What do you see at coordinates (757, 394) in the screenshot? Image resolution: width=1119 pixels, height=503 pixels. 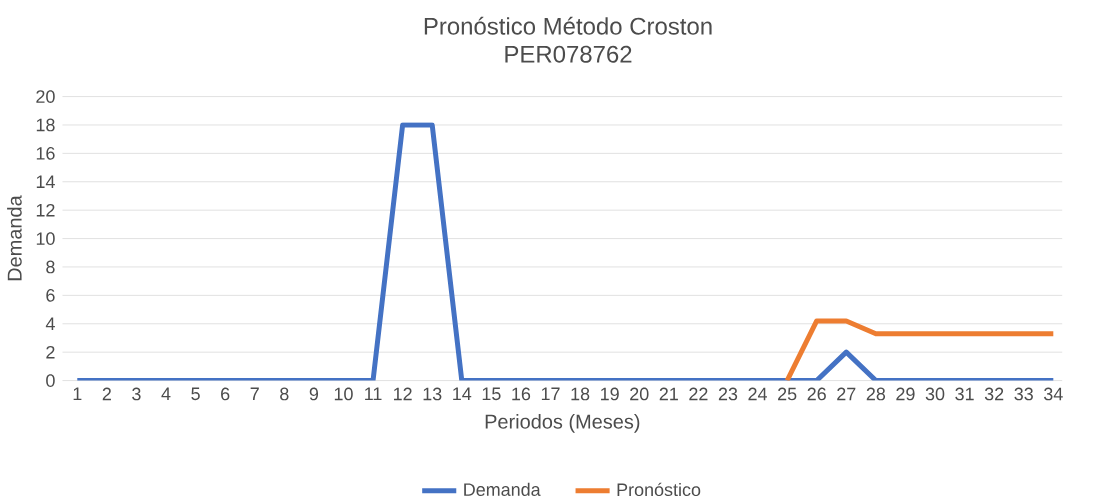 I see `x-tick-label: 24` at bounding box center [757, 394].